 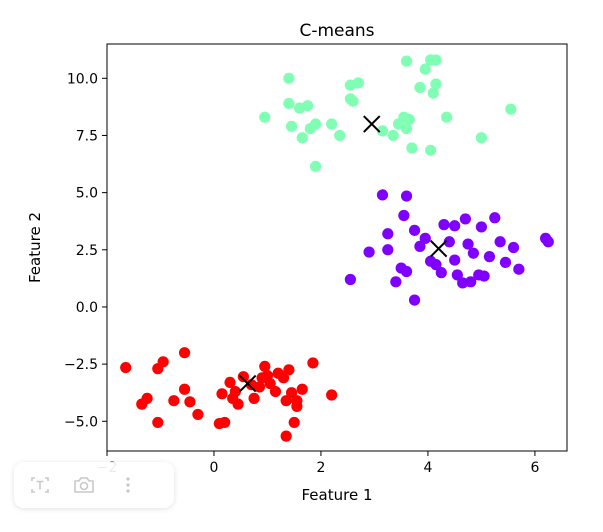 What do you see at coordinates (337, 495) in the screenshot?
I see `x-axis-label: Feature 1` at bounding box center [337, 495].